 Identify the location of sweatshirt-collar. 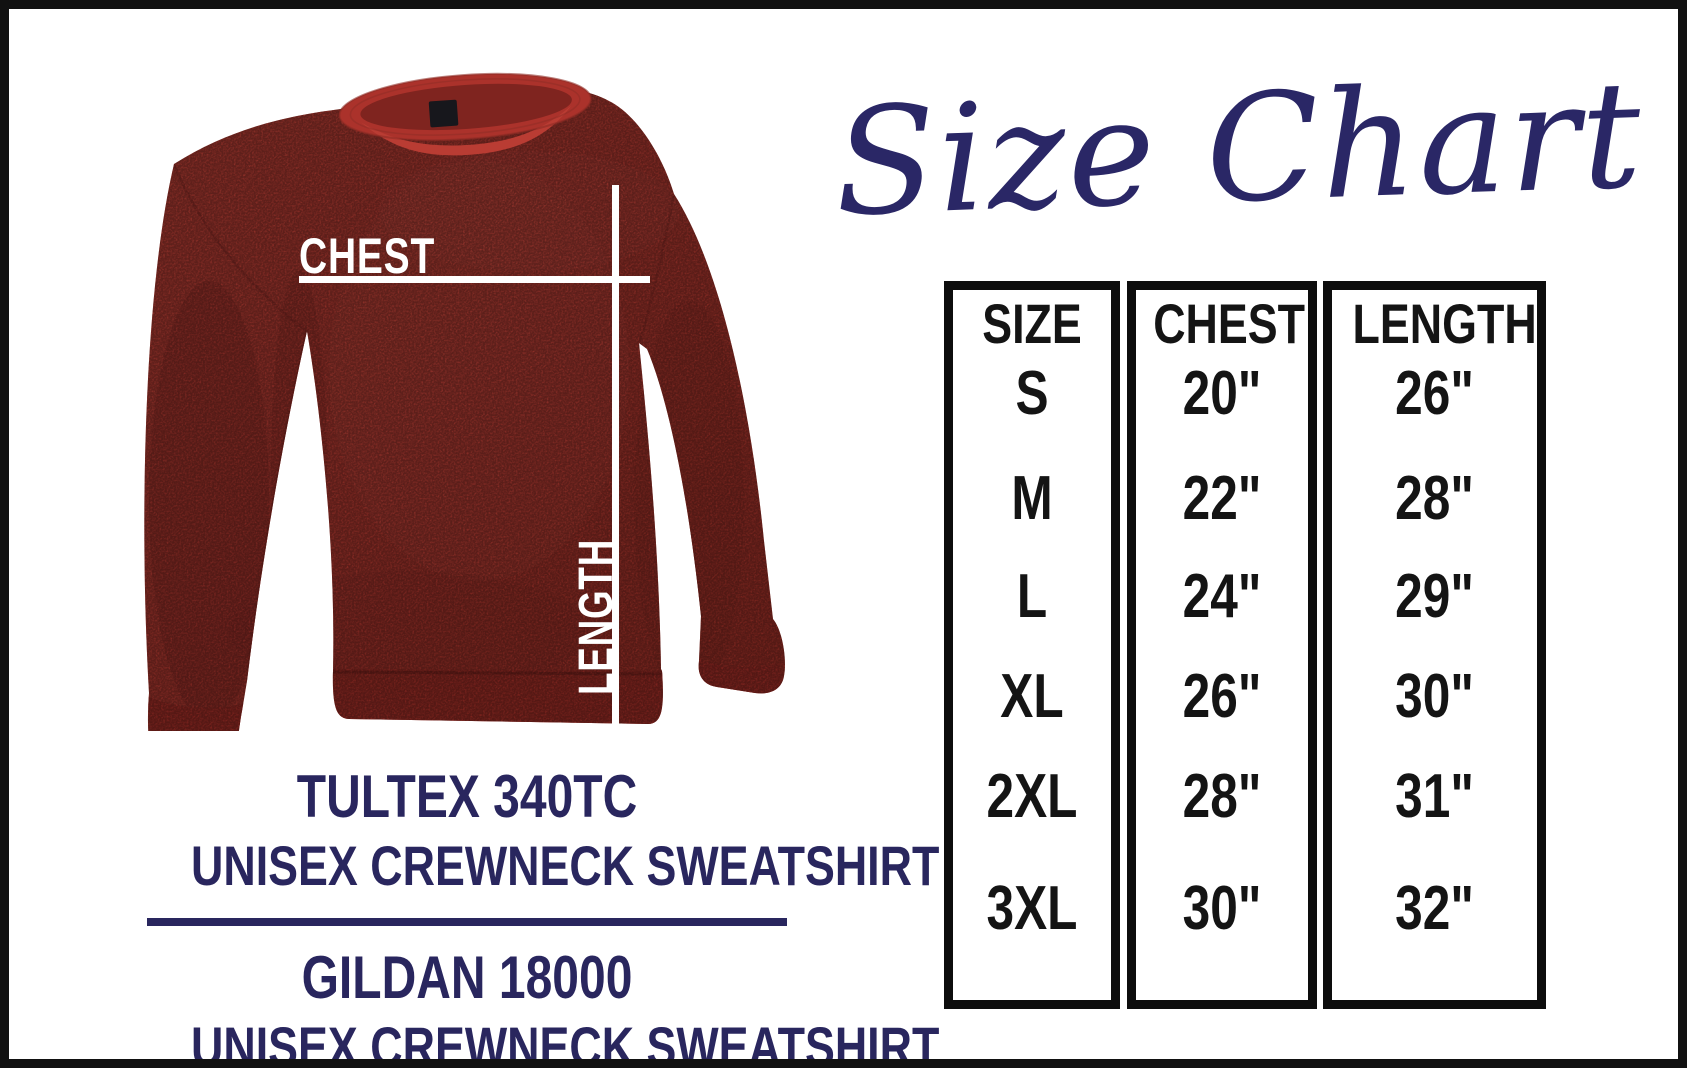
(465, 114).